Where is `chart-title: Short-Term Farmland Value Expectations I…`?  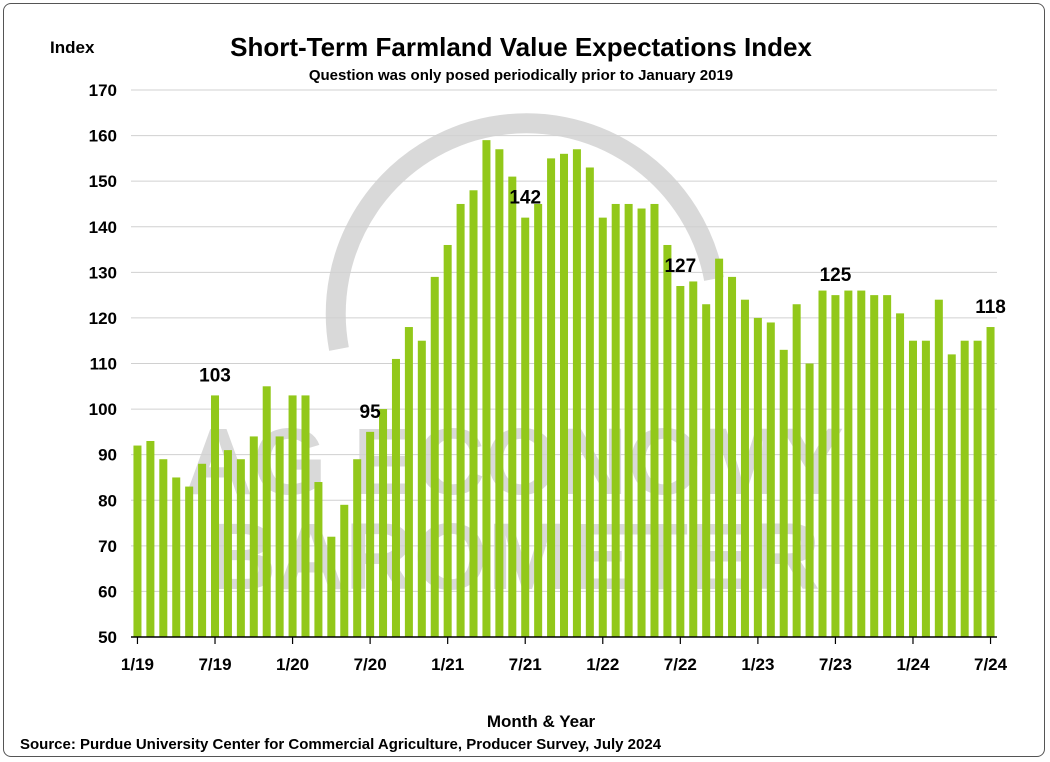
chart-title: Short-Term Farmland Value Expectations I… is located at coordinates (521, 47).